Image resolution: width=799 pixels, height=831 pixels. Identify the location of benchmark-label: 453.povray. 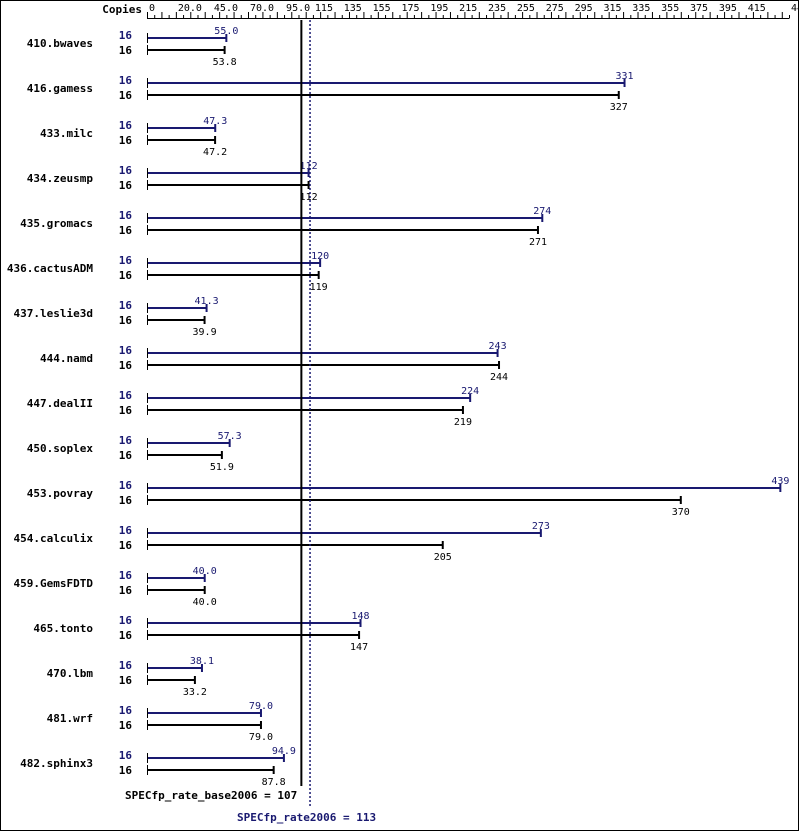
(60, 493).